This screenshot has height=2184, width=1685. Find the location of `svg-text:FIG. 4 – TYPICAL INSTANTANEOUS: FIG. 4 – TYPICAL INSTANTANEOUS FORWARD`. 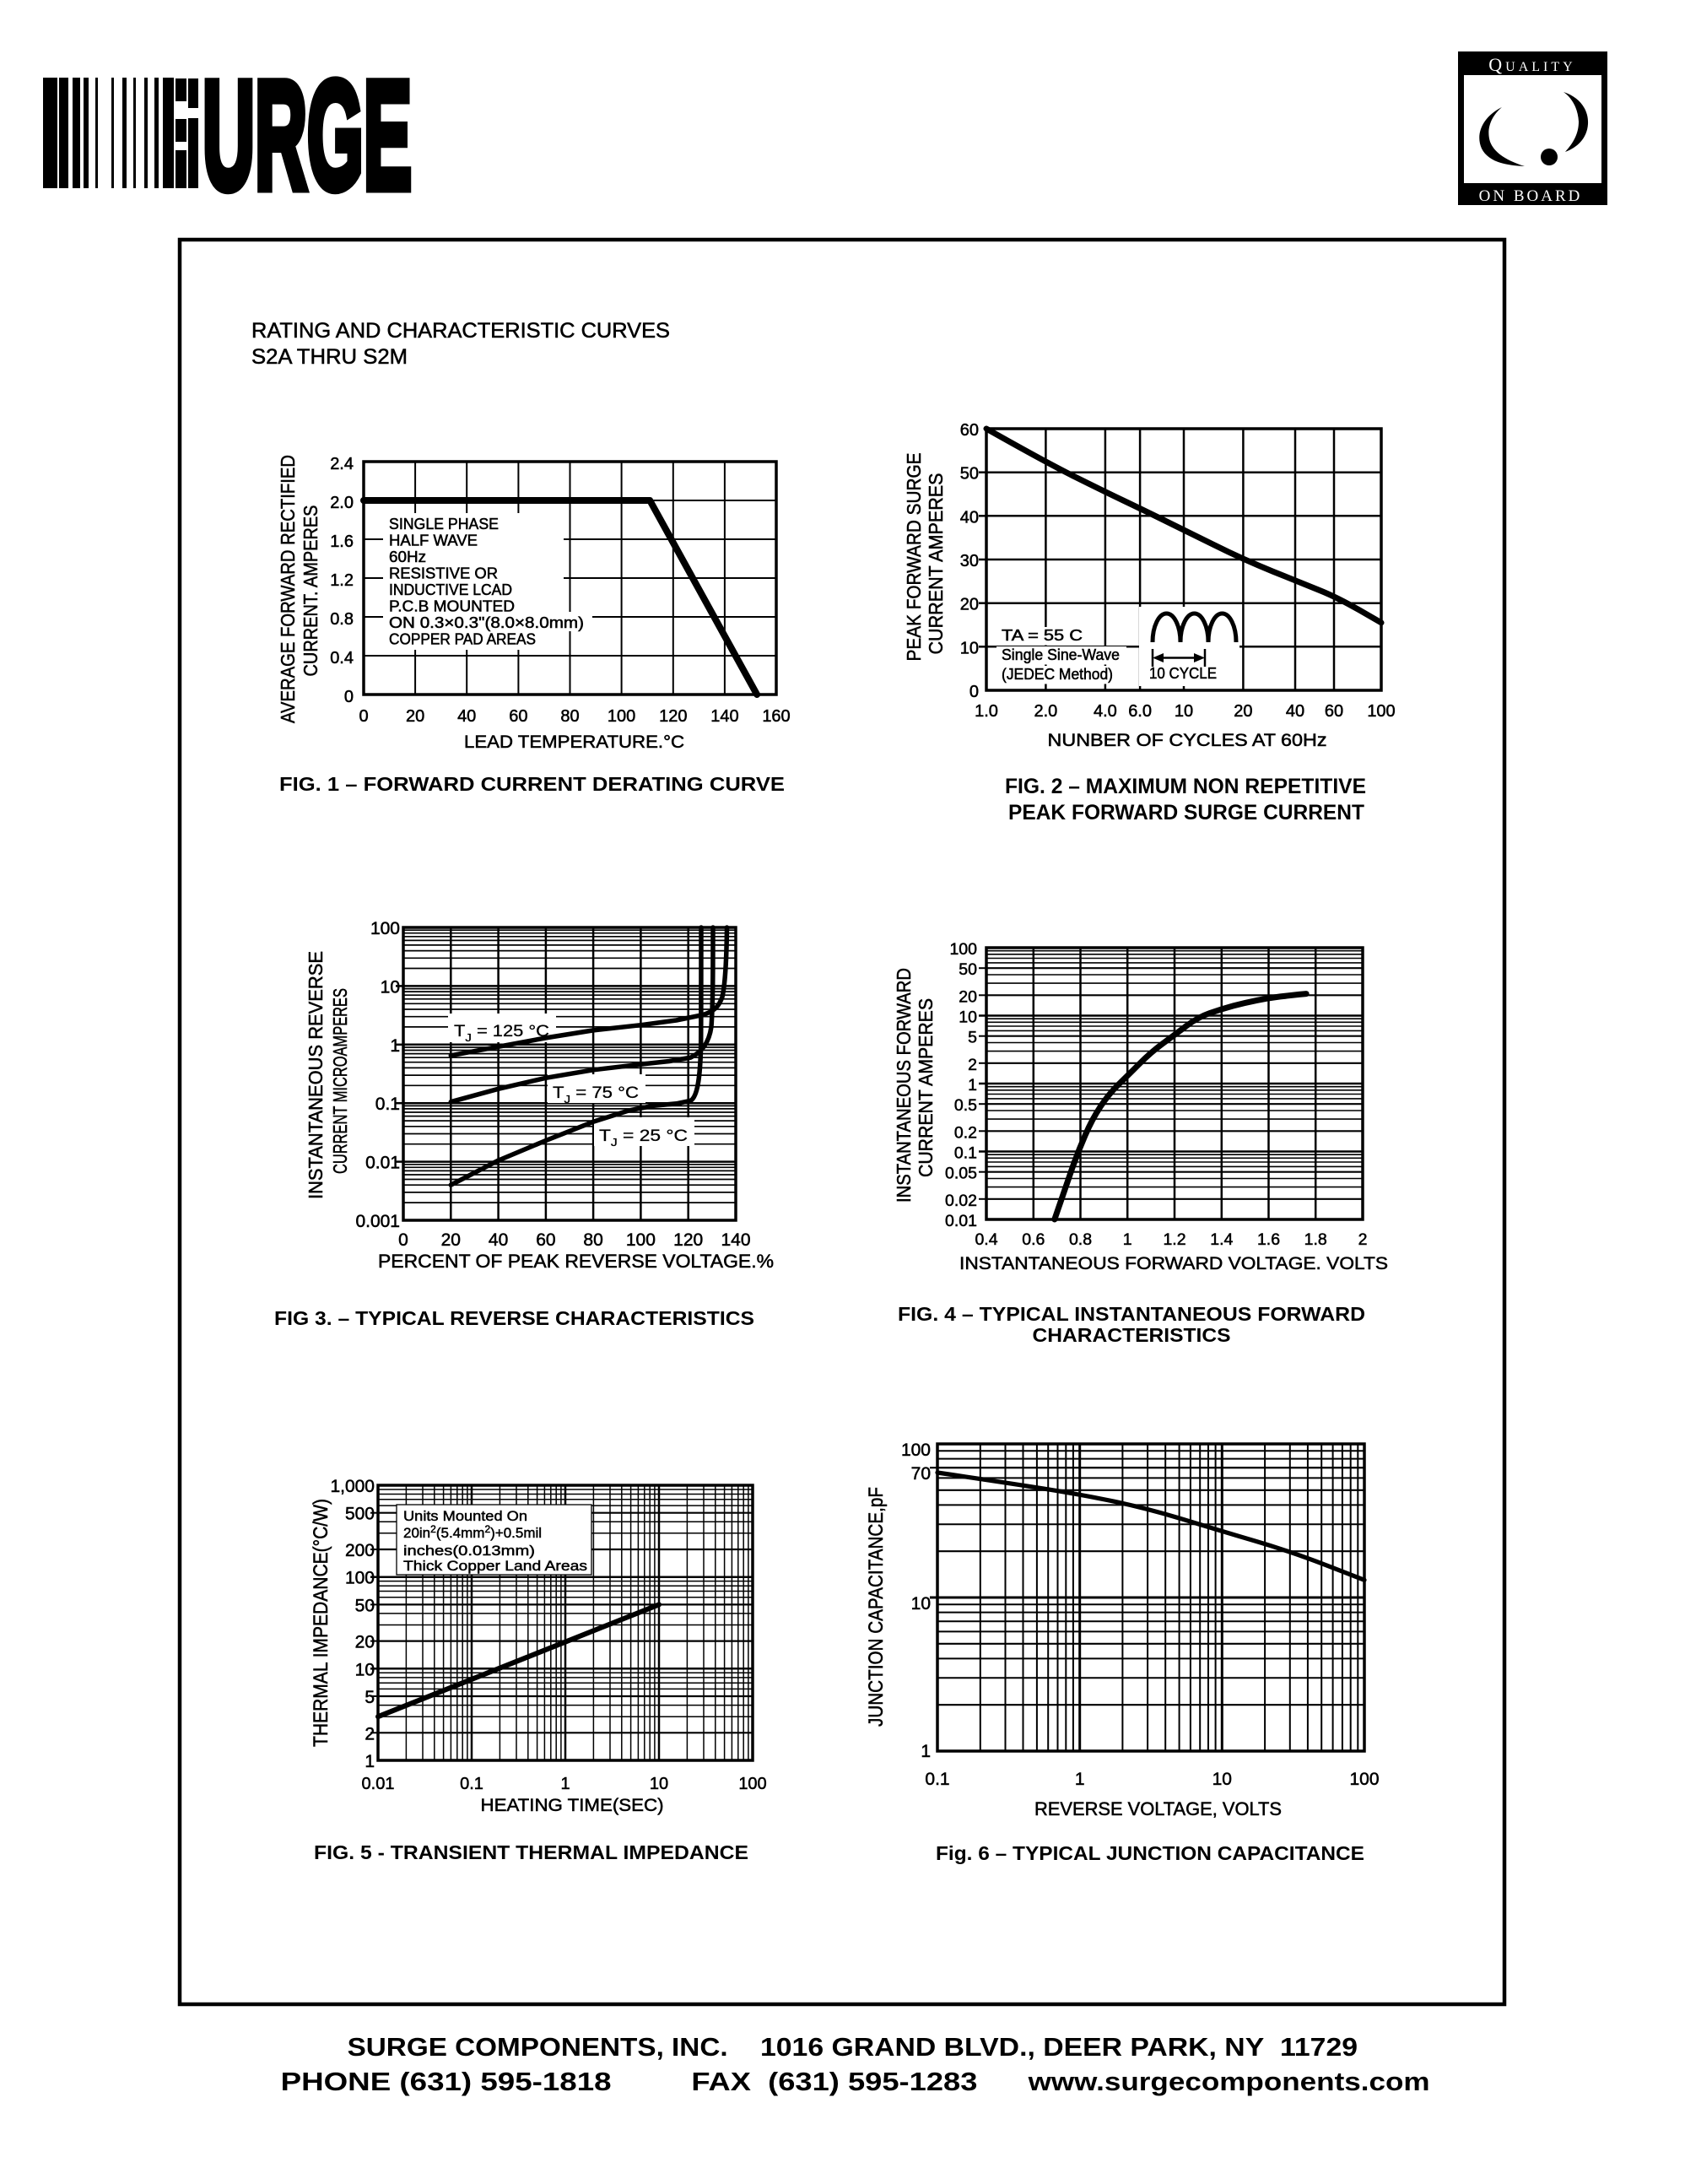

svg-text:FIG. 4 – TYPICAL INSTANTANEOUS: FIG. 4 – TYPICAL INSTANTANEOUS FORWARD is located at coordinates (1131, 1314).